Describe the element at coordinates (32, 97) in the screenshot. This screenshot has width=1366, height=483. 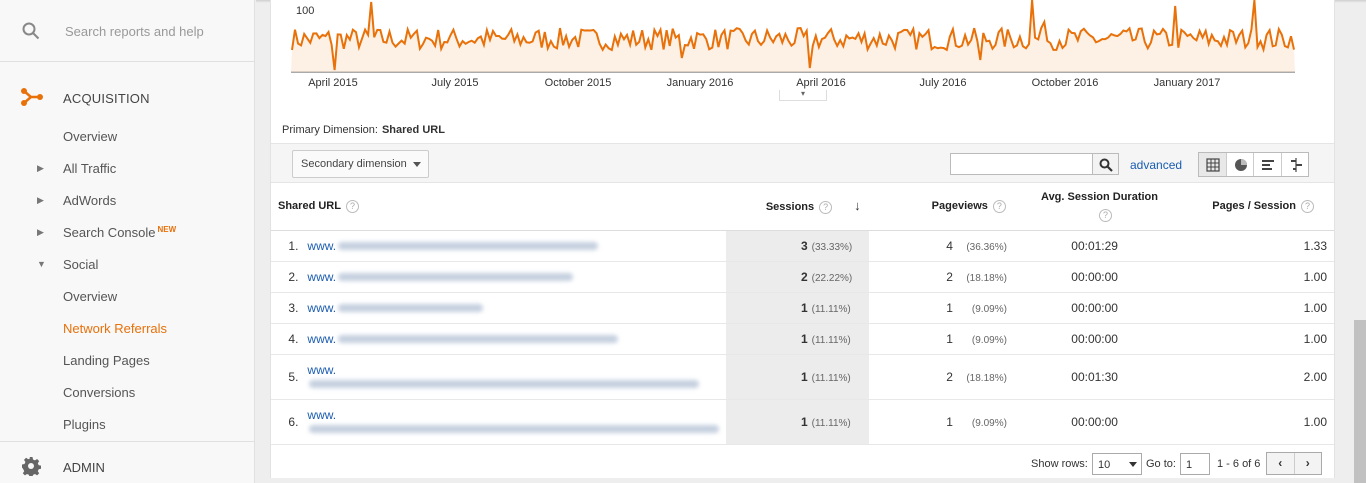
I see `acquisition-icon` at that location.